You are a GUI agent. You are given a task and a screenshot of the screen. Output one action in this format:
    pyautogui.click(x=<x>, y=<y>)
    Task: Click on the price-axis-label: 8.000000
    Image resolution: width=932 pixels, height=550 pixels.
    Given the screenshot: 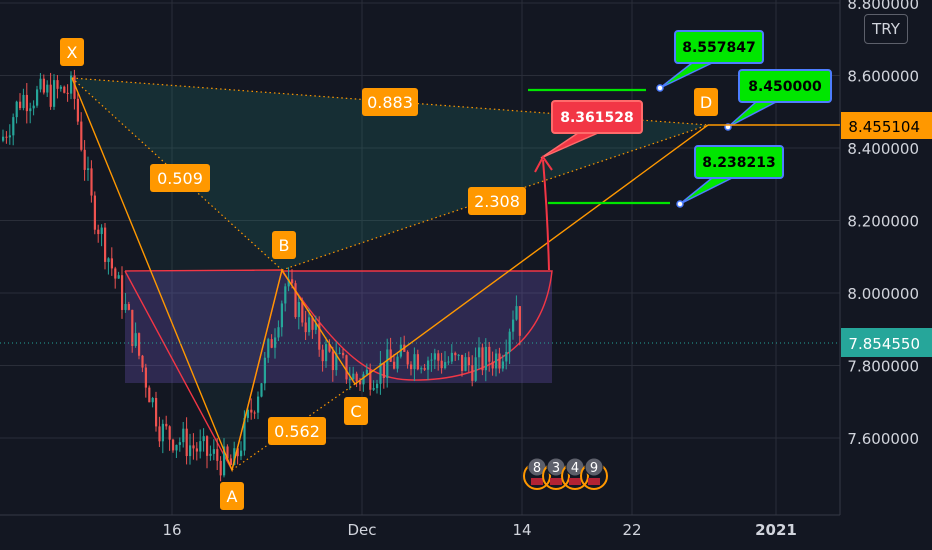 What is the action you would take?
    pyautogui.click(x=883, y=294)
    